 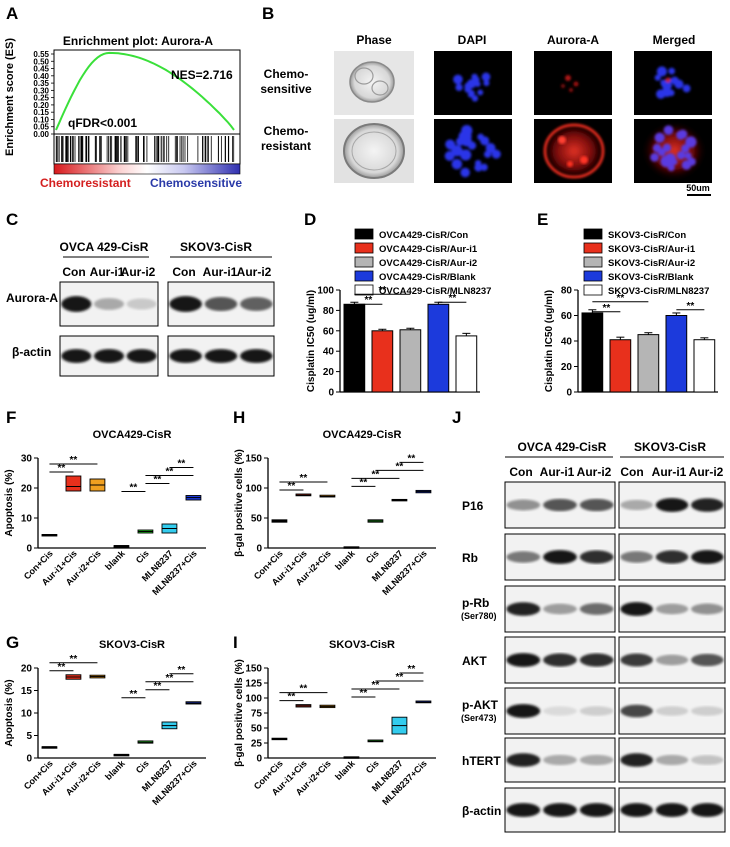 I want to click on ytick-label: 60, so click(x=329, y=331).